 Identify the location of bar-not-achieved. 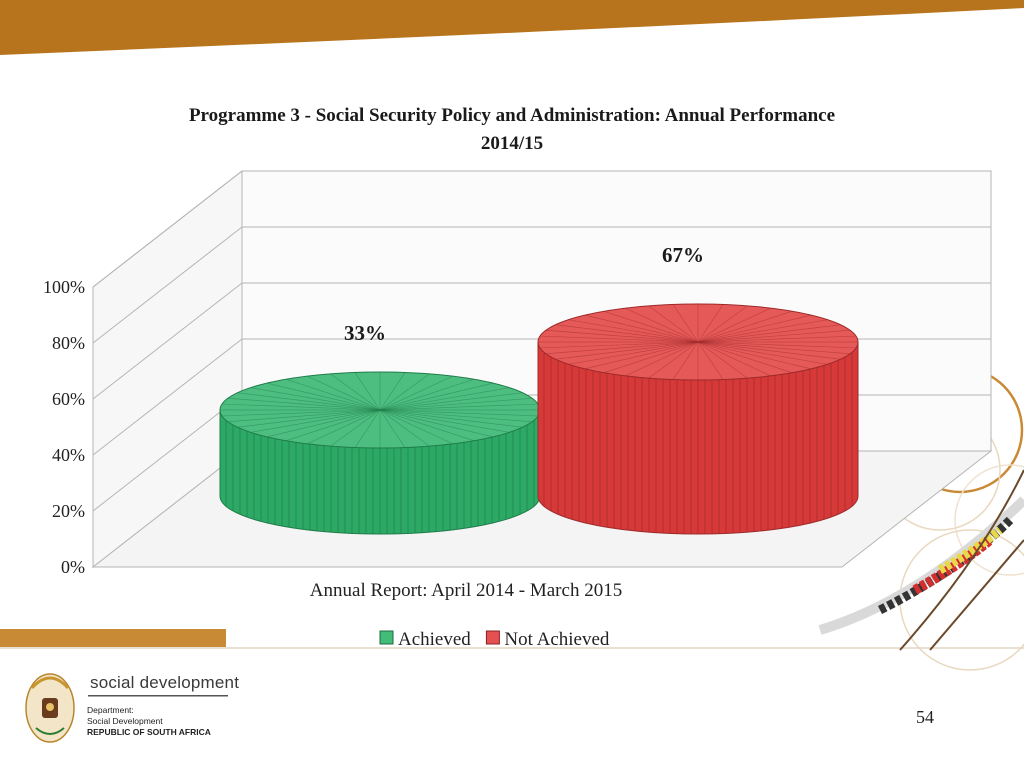
(698, 419).